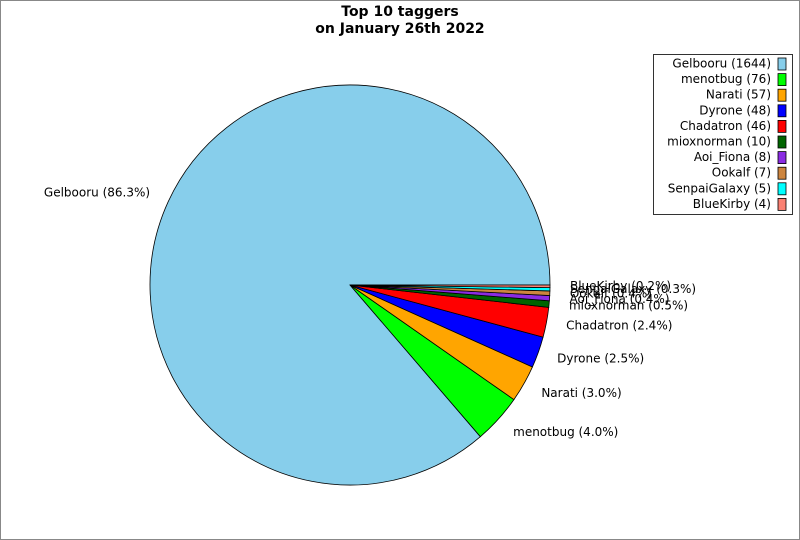 The height and width of the screenshot is (540, 800). Describe the element at coordinates (741, 173) in the screenshot. I see `legend-label: Ookalf (7)` at that location.